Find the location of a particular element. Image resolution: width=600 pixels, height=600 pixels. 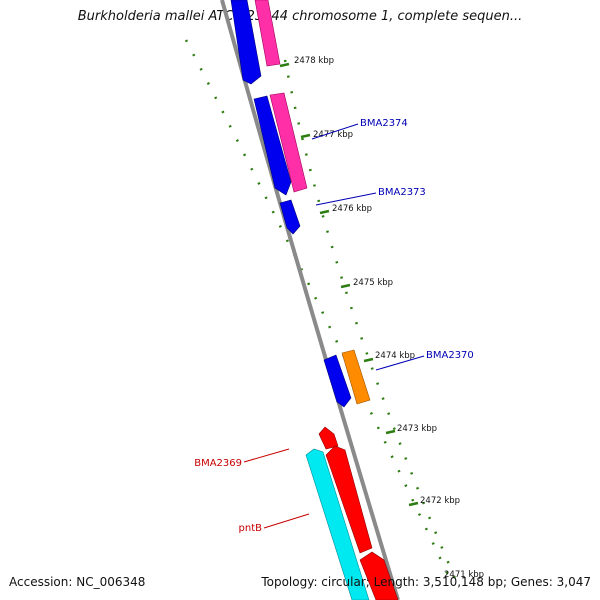

scale-label: 2478 kbp is located at coordinates (314, 61).